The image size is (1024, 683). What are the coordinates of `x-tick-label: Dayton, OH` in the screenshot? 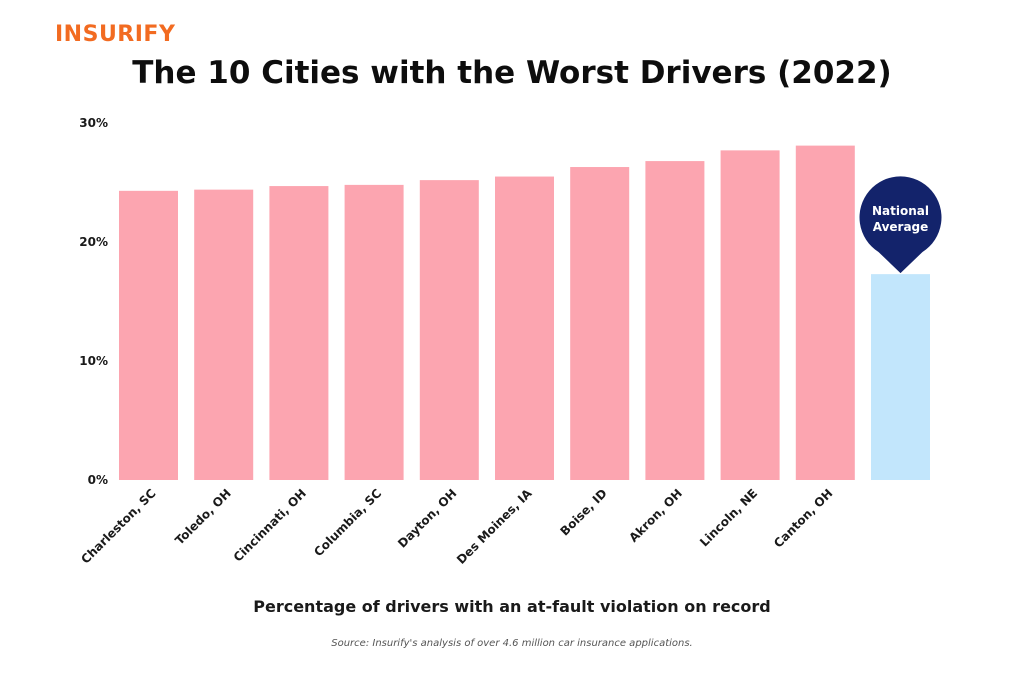 It's located at (427, 518).